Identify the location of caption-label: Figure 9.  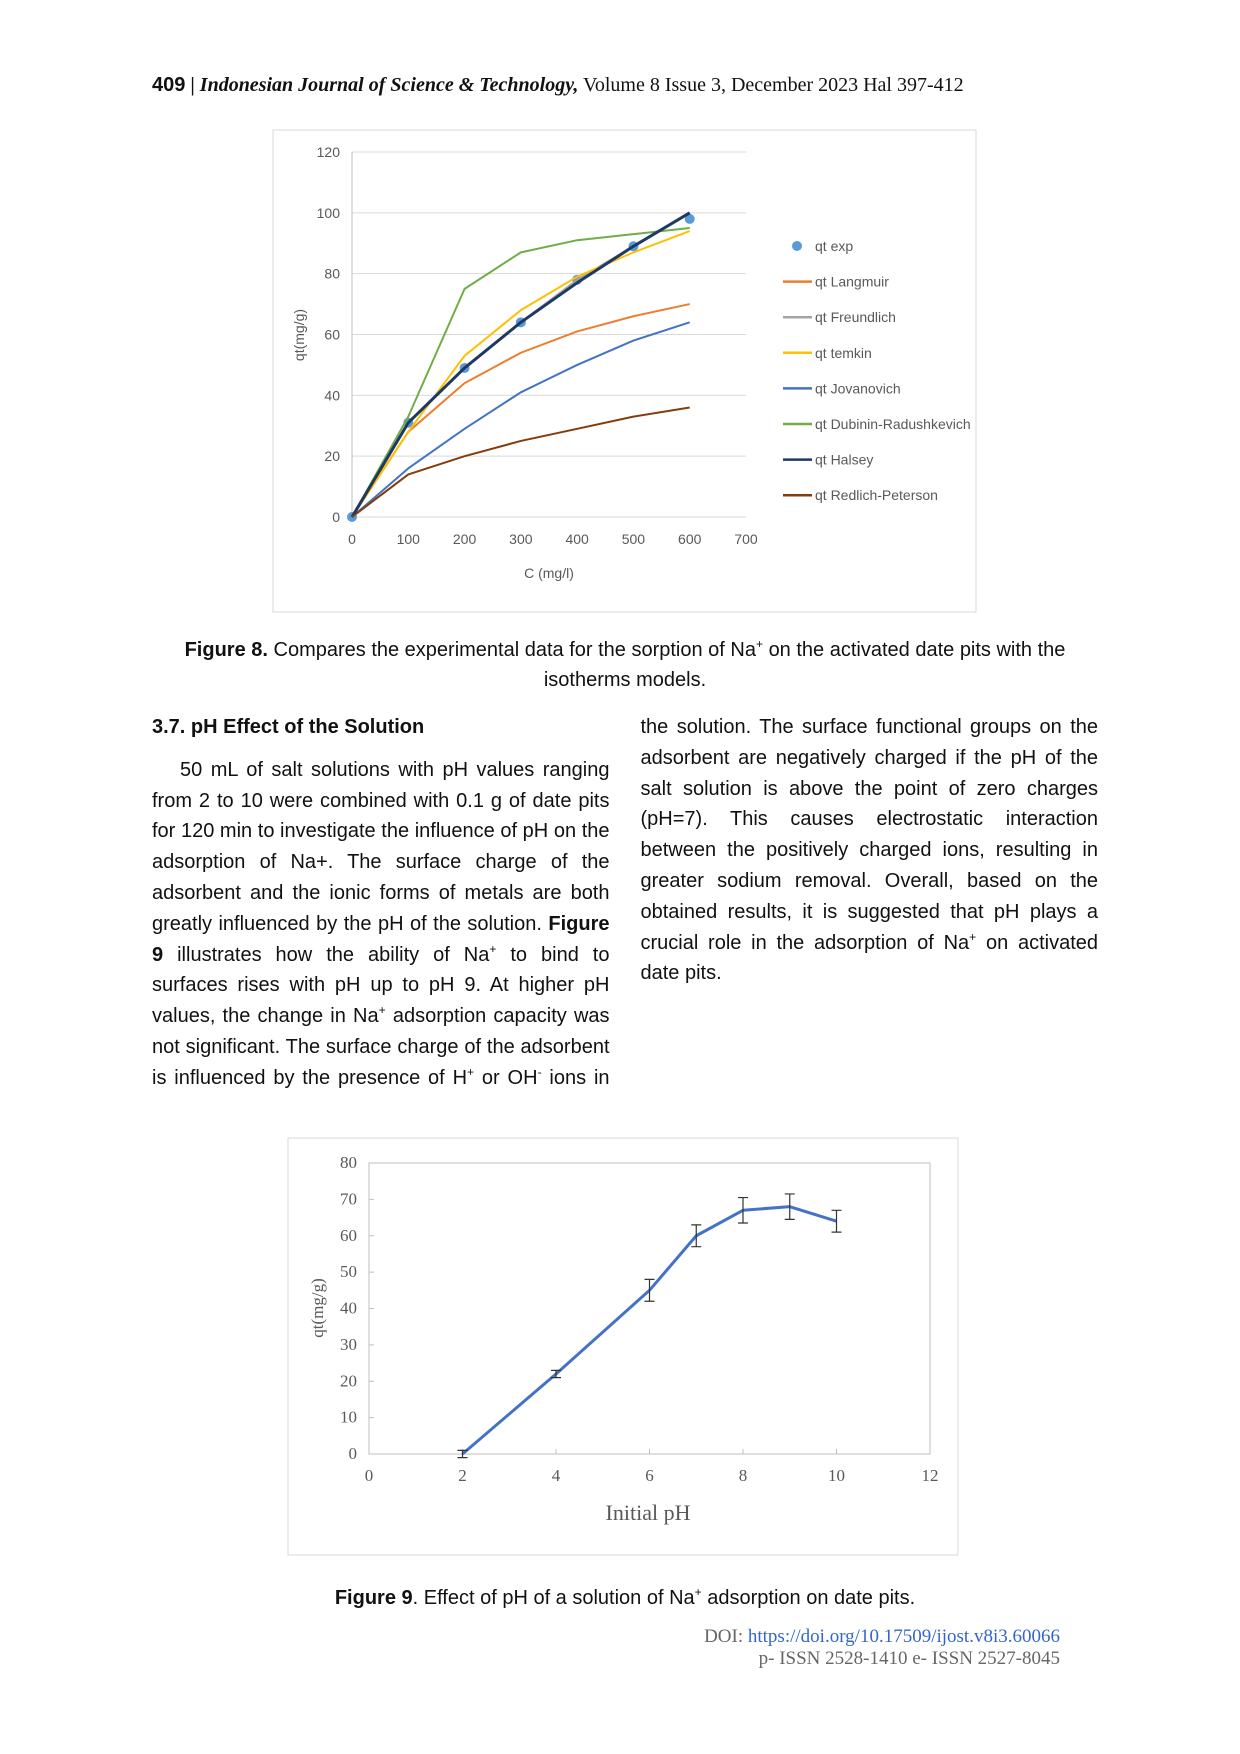
(373, 1598).